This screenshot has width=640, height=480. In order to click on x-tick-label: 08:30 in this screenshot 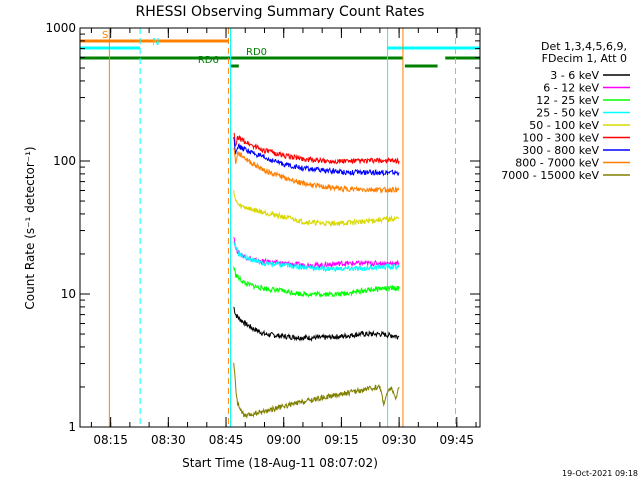, I will do `click(168, 440)`.